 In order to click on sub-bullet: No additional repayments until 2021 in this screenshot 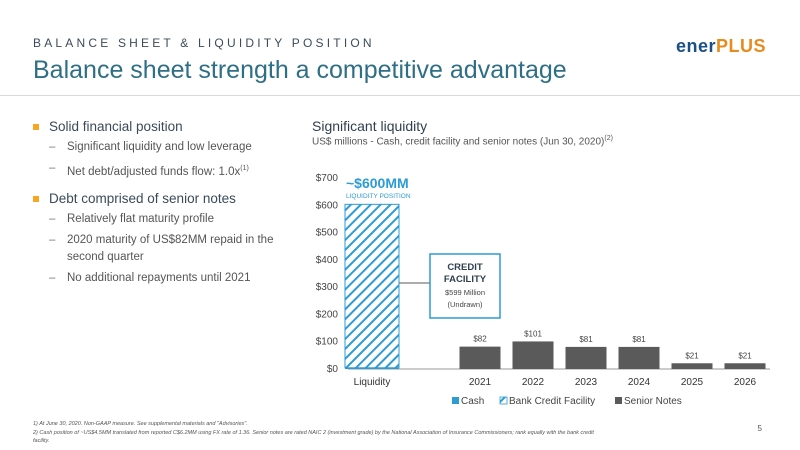, I will do `click(168, 278)`.